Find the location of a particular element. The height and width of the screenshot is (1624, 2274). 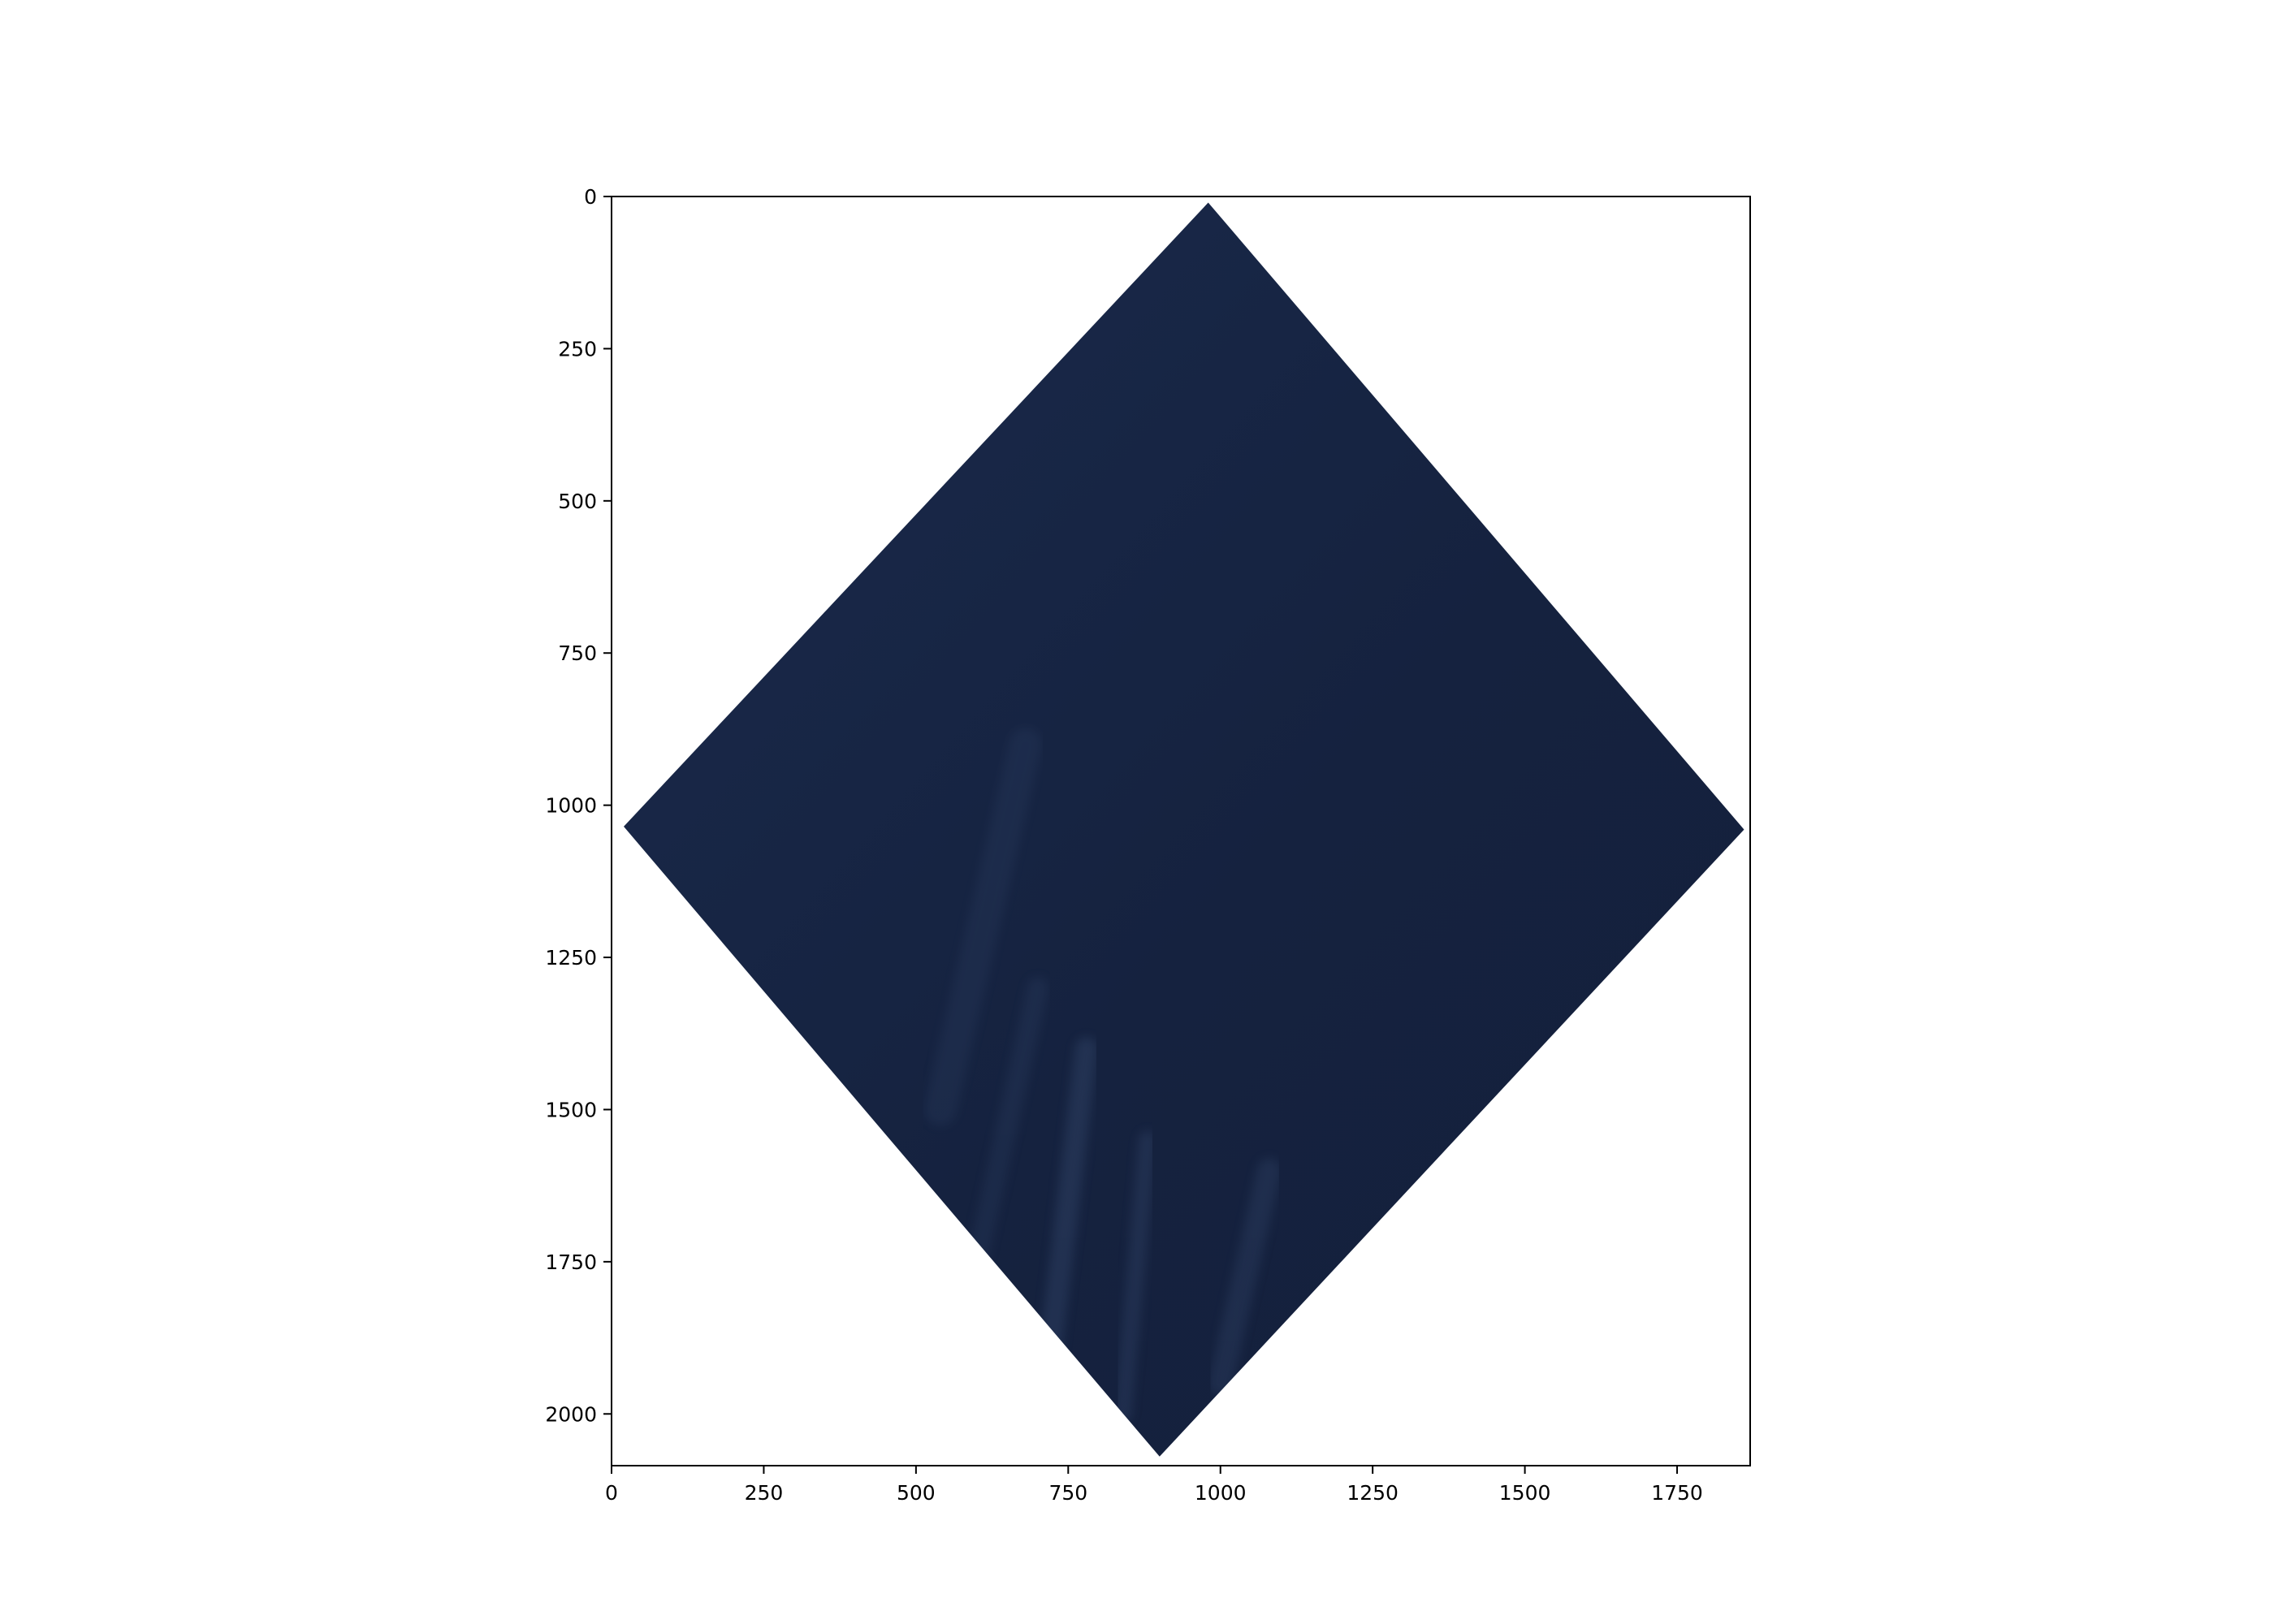

y-tick-label: 0 is located at coordinates (591, 197).